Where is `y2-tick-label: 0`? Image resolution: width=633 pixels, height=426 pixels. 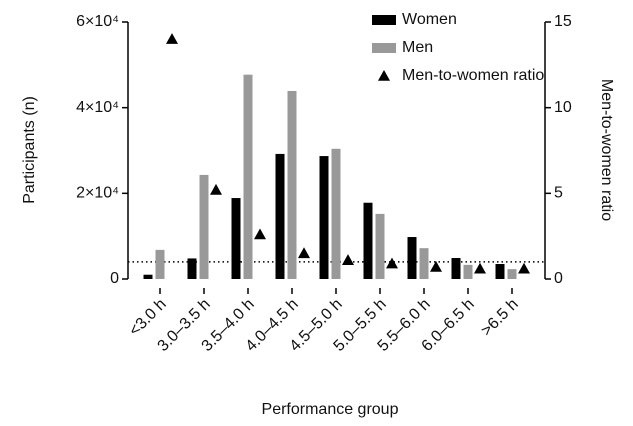
y2-tick-label: 0 is located at coordinates (558, 278).